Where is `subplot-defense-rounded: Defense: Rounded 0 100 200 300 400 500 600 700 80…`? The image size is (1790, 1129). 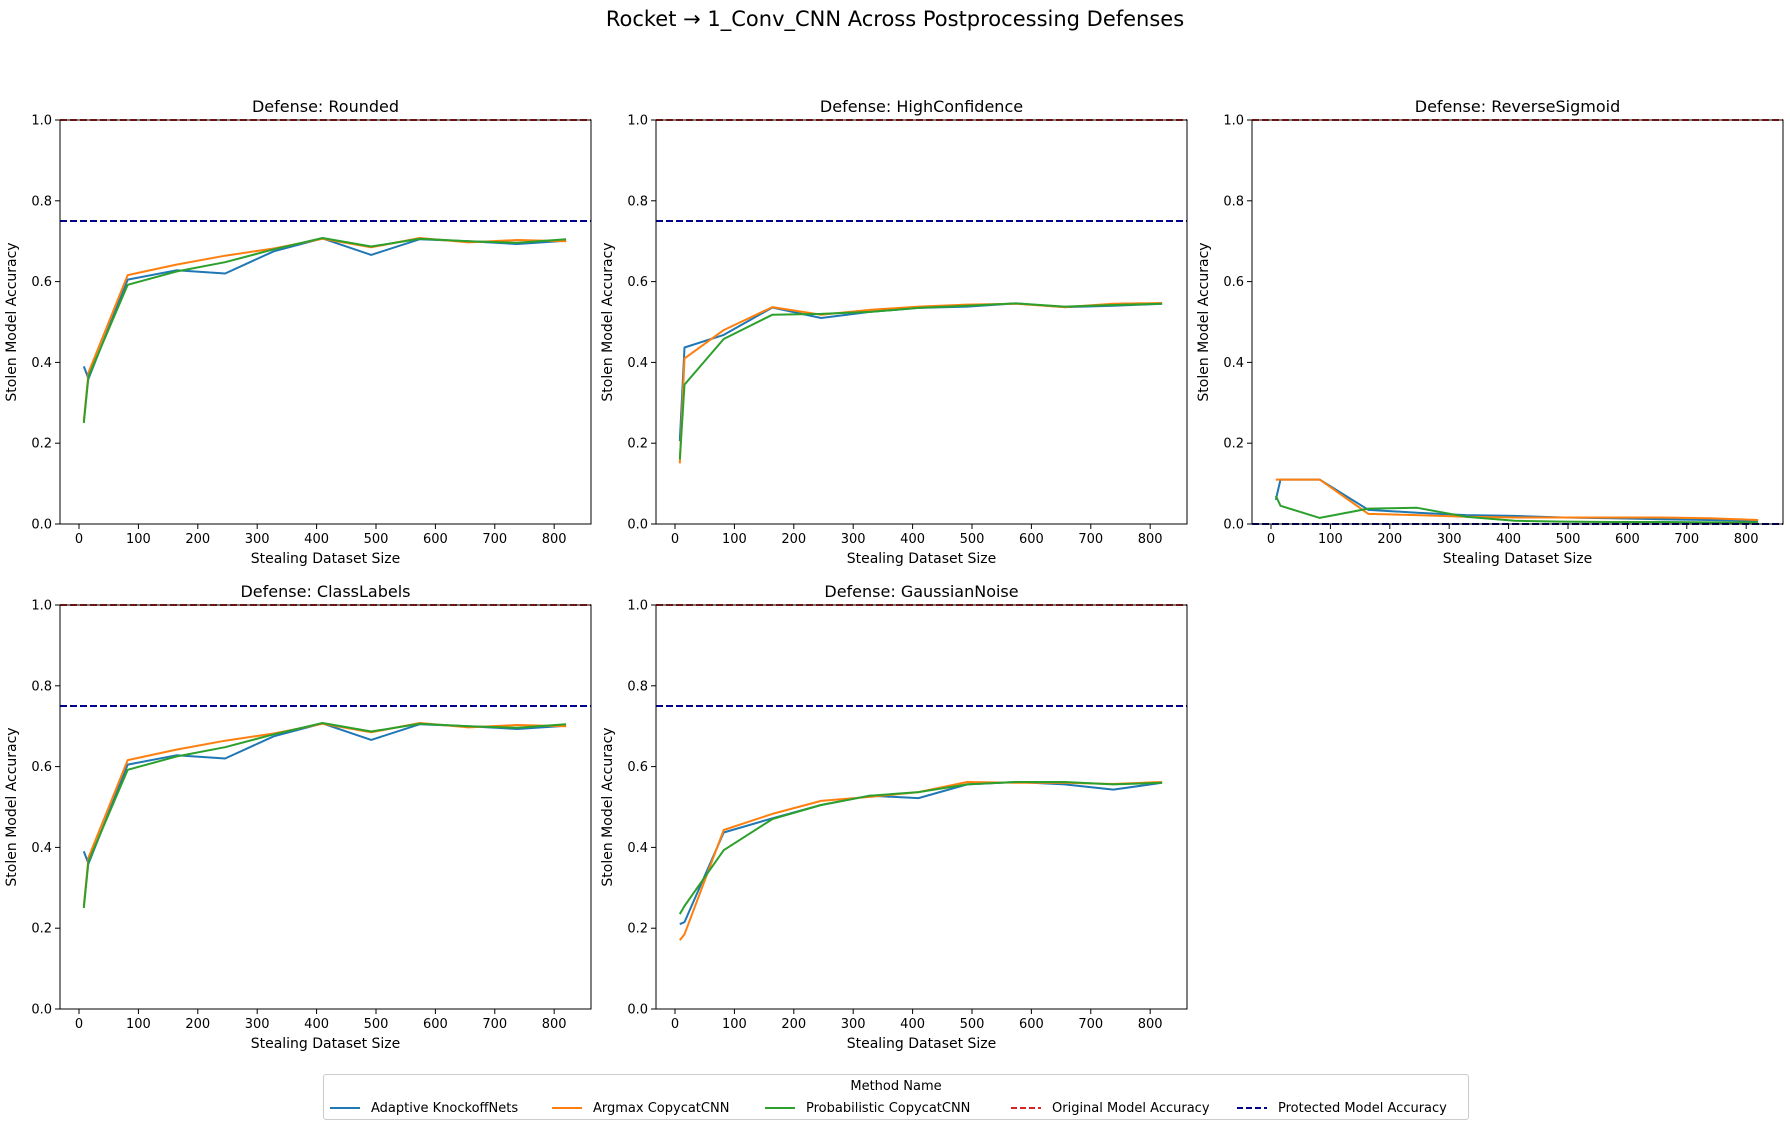 subplot-defense-rounded: Defense: Rounded 0 100 200 300 400 500 600 700 80… is located at coordinates (298, 332).